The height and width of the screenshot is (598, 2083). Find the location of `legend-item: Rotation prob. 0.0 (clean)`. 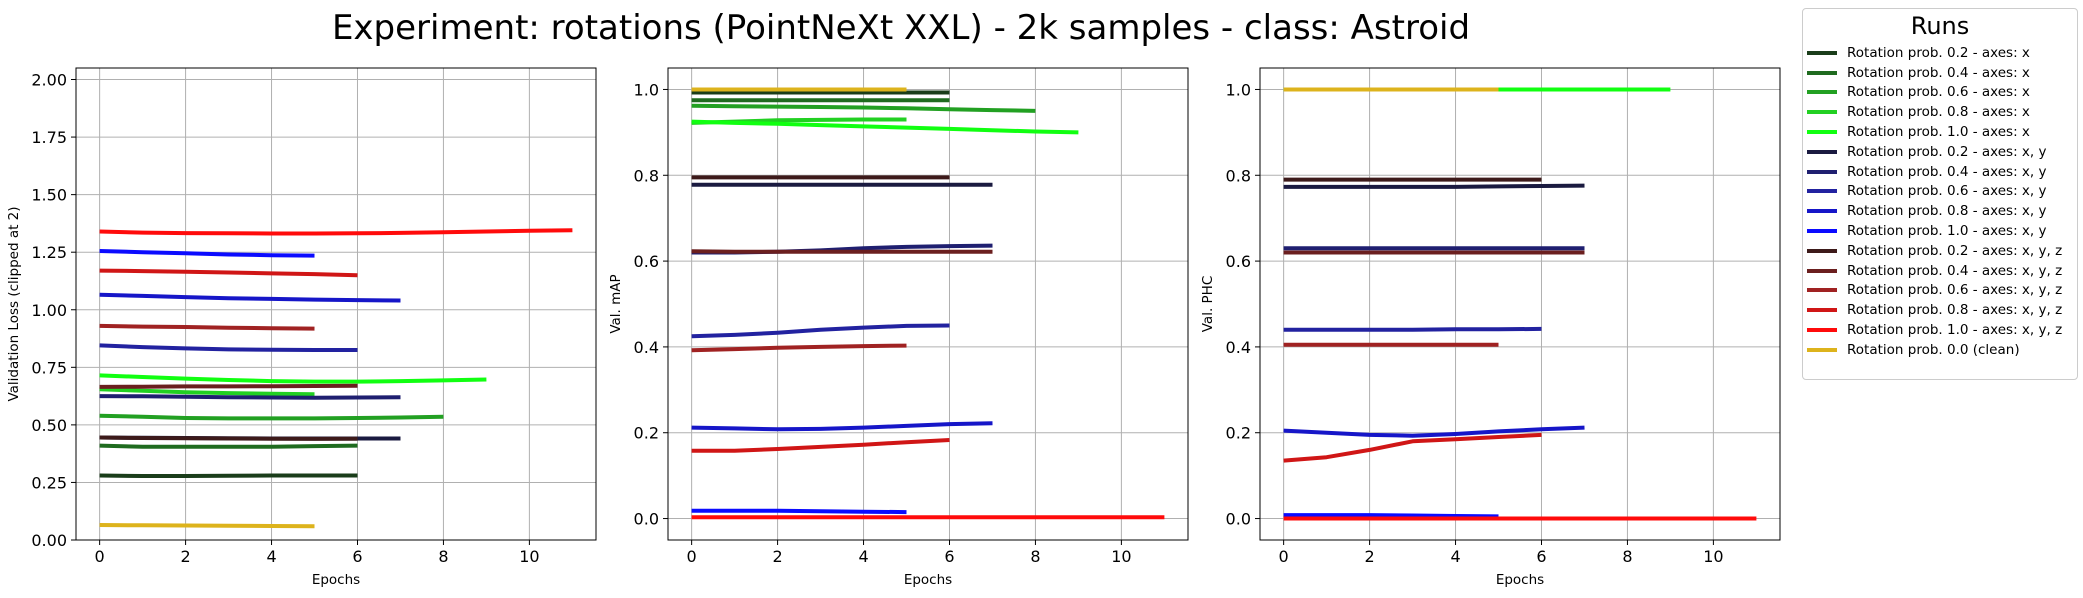

legend-item: Rotation prob. 0.0 (clean) is located at coordinates (1940, 350).